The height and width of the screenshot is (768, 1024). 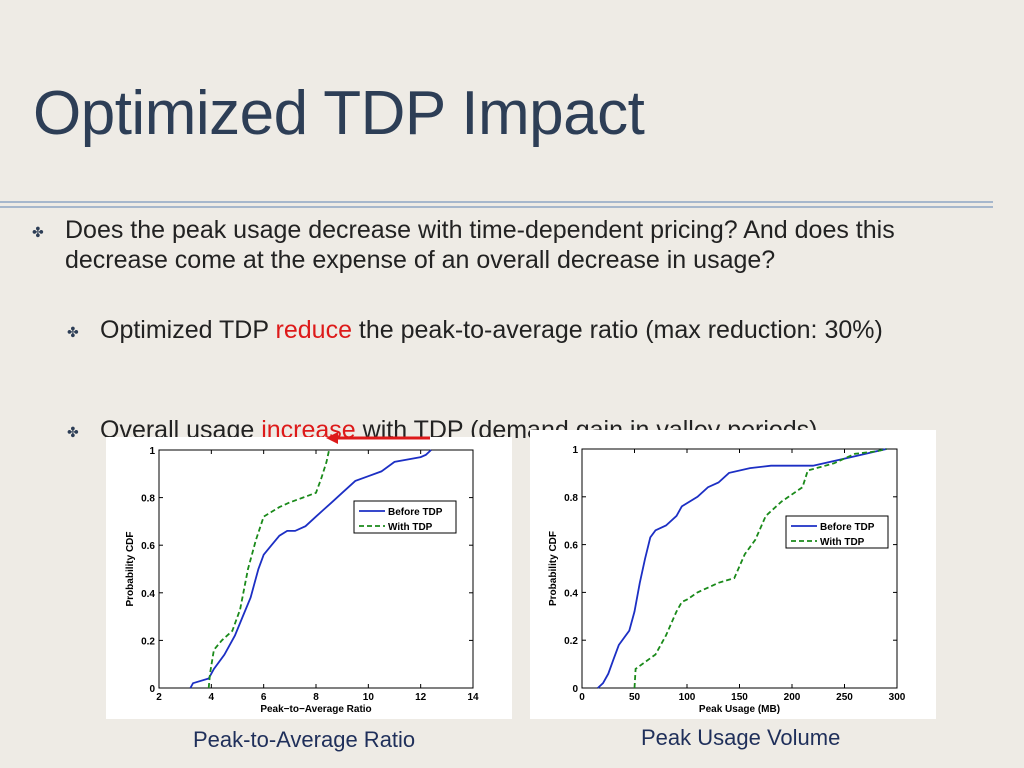 What do you see at coordinates (378, 438) in the screenshot?
I see `red-left-arrow-icon` at bounding box center [378, 438].